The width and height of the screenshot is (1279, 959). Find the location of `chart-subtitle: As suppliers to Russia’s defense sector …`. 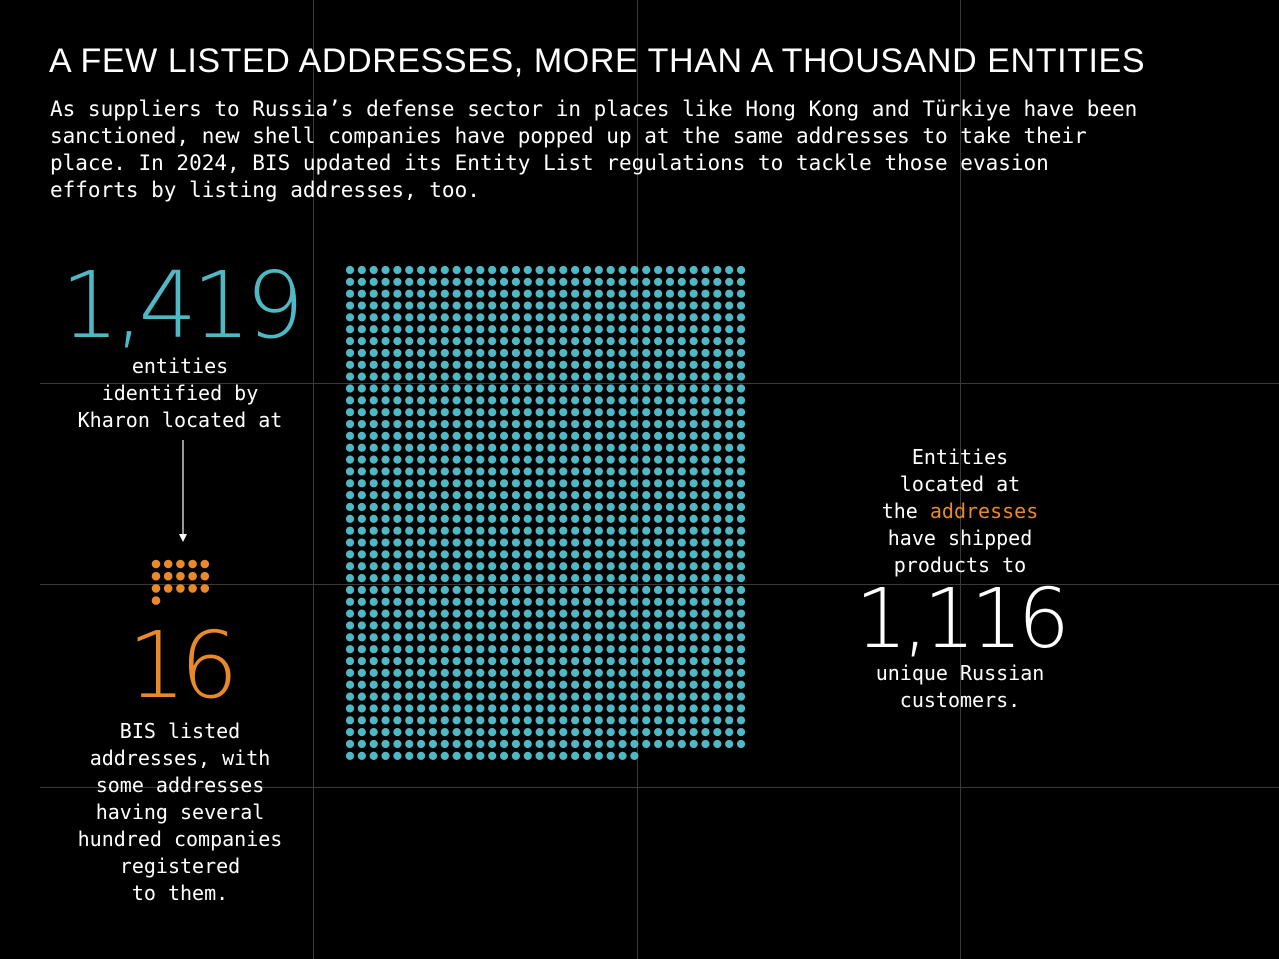

chart-subtitle: As suppliers to Russia’s defense sector … is located at coordinates (594, 149).